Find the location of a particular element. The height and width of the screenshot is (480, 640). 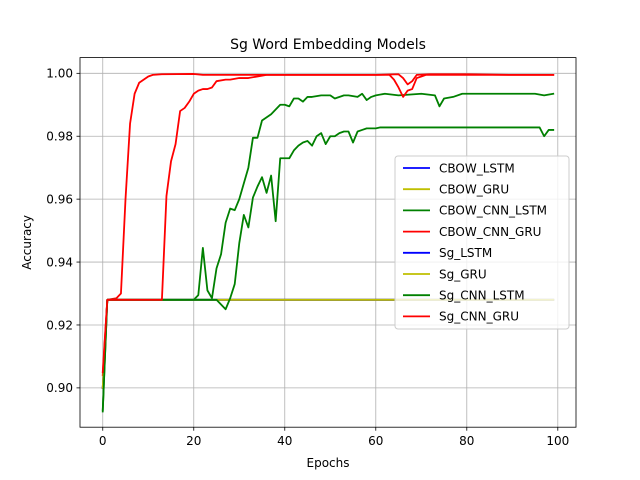

chart-title: Sg Word Embedding Models is located at coordinates (328, 45).